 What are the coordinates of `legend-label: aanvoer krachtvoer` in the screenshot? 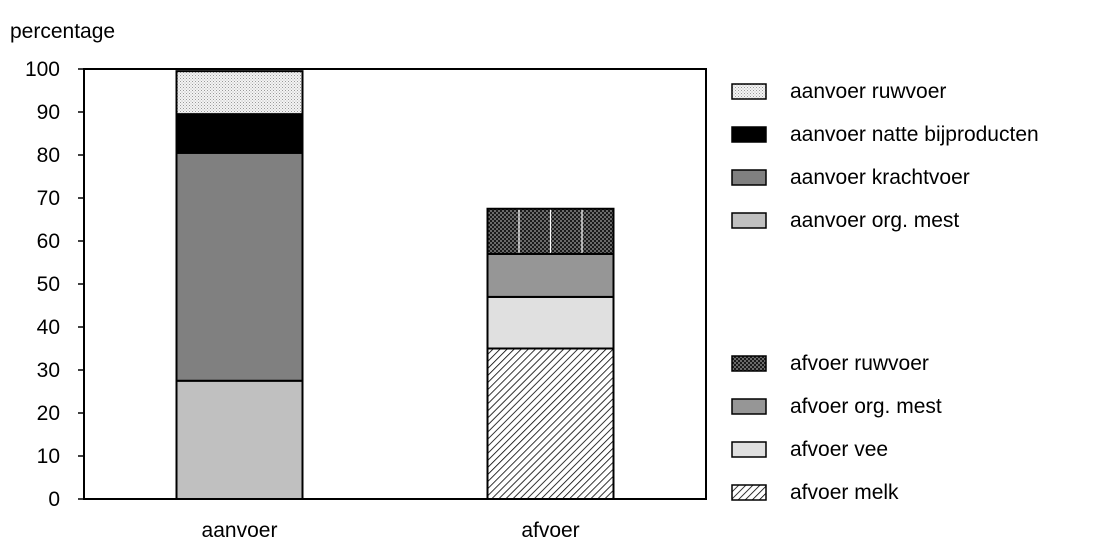 It's located at (880, 177).